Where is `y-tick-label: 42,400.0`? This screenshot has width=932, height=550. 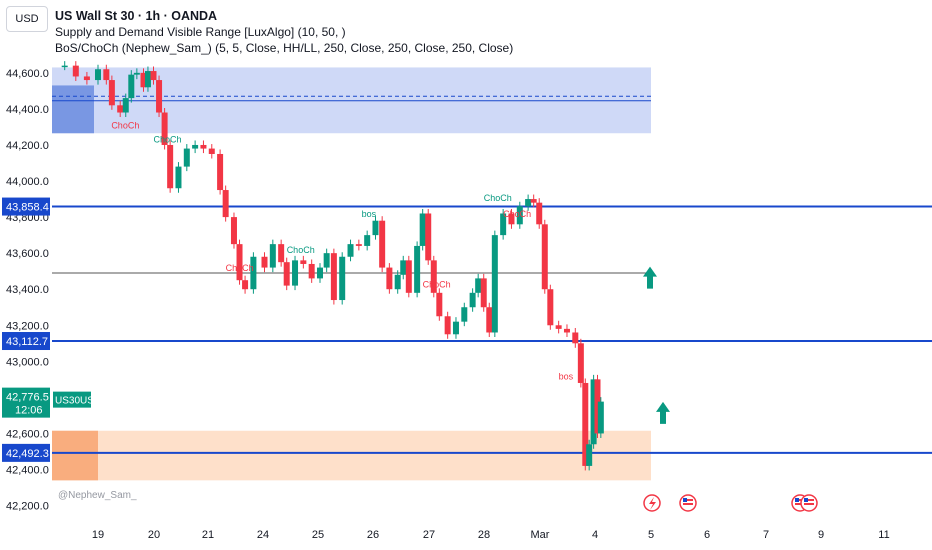 y-tick-label: 42,400.0 is located at coordinates (27, 471).